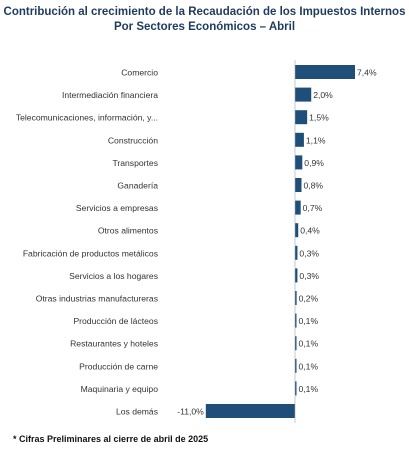 The width and height of the screenshot is (409, 452). What do you see at coordinates (135, 163) in the screenshot?
I see `category-label: Transportes` at bounding box center [135, 163].